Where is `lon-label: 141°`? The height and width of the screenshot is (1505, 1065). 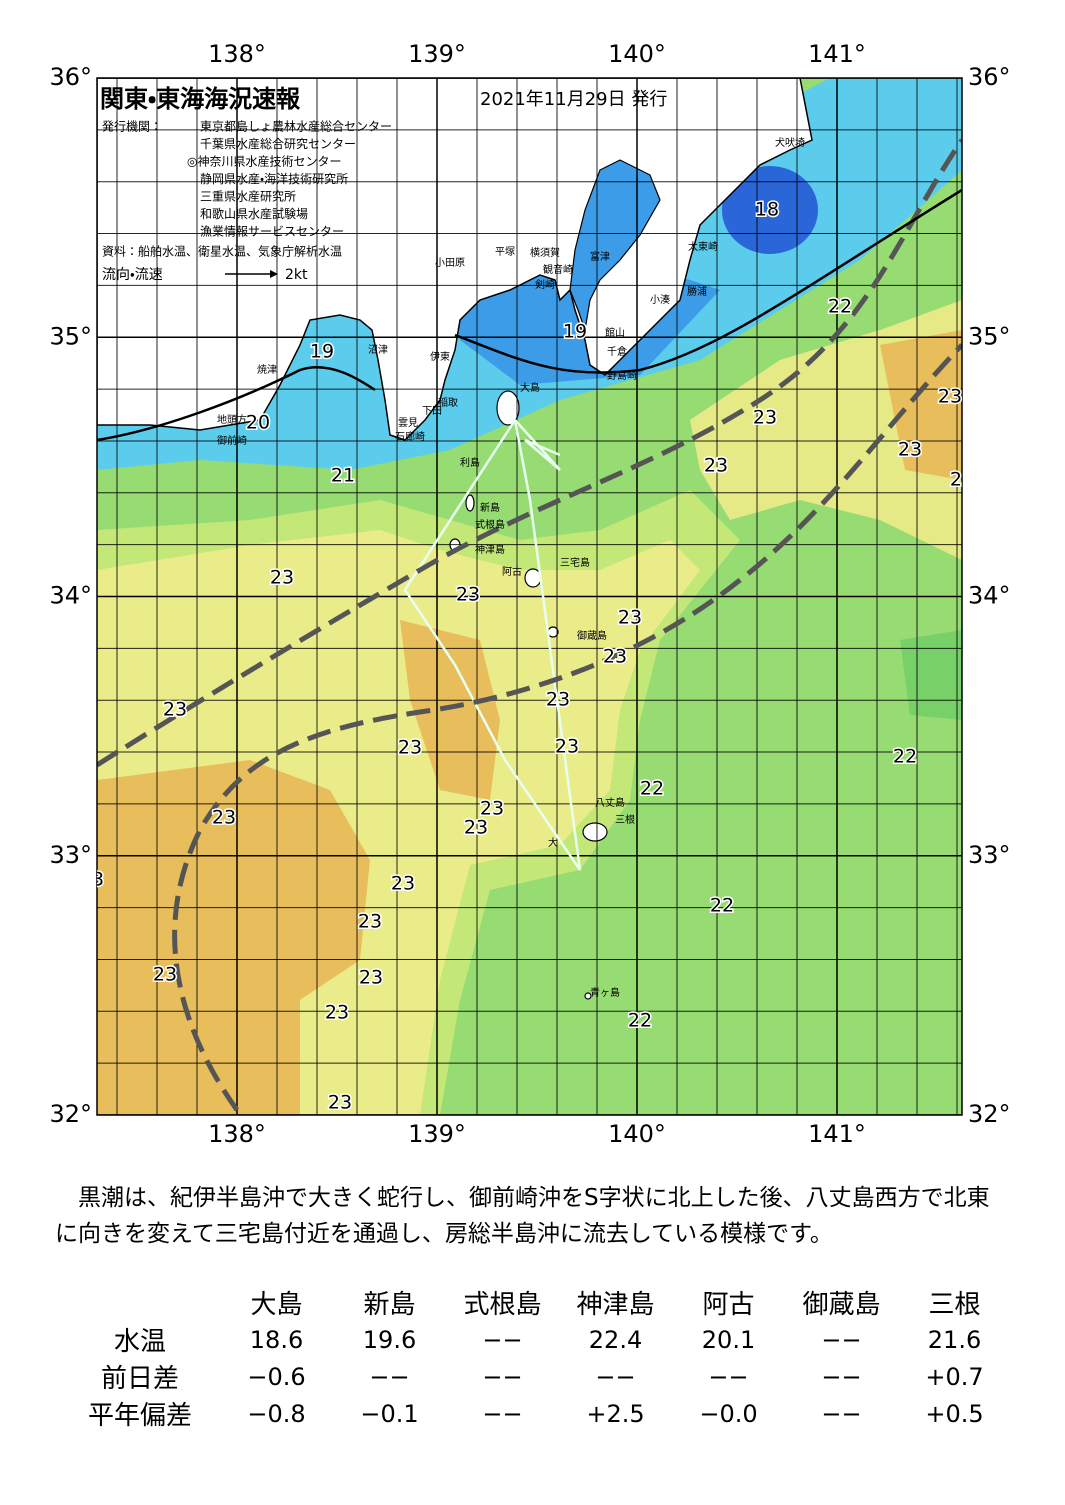
lon-label: 141° is located at coordinates (837, 1134).